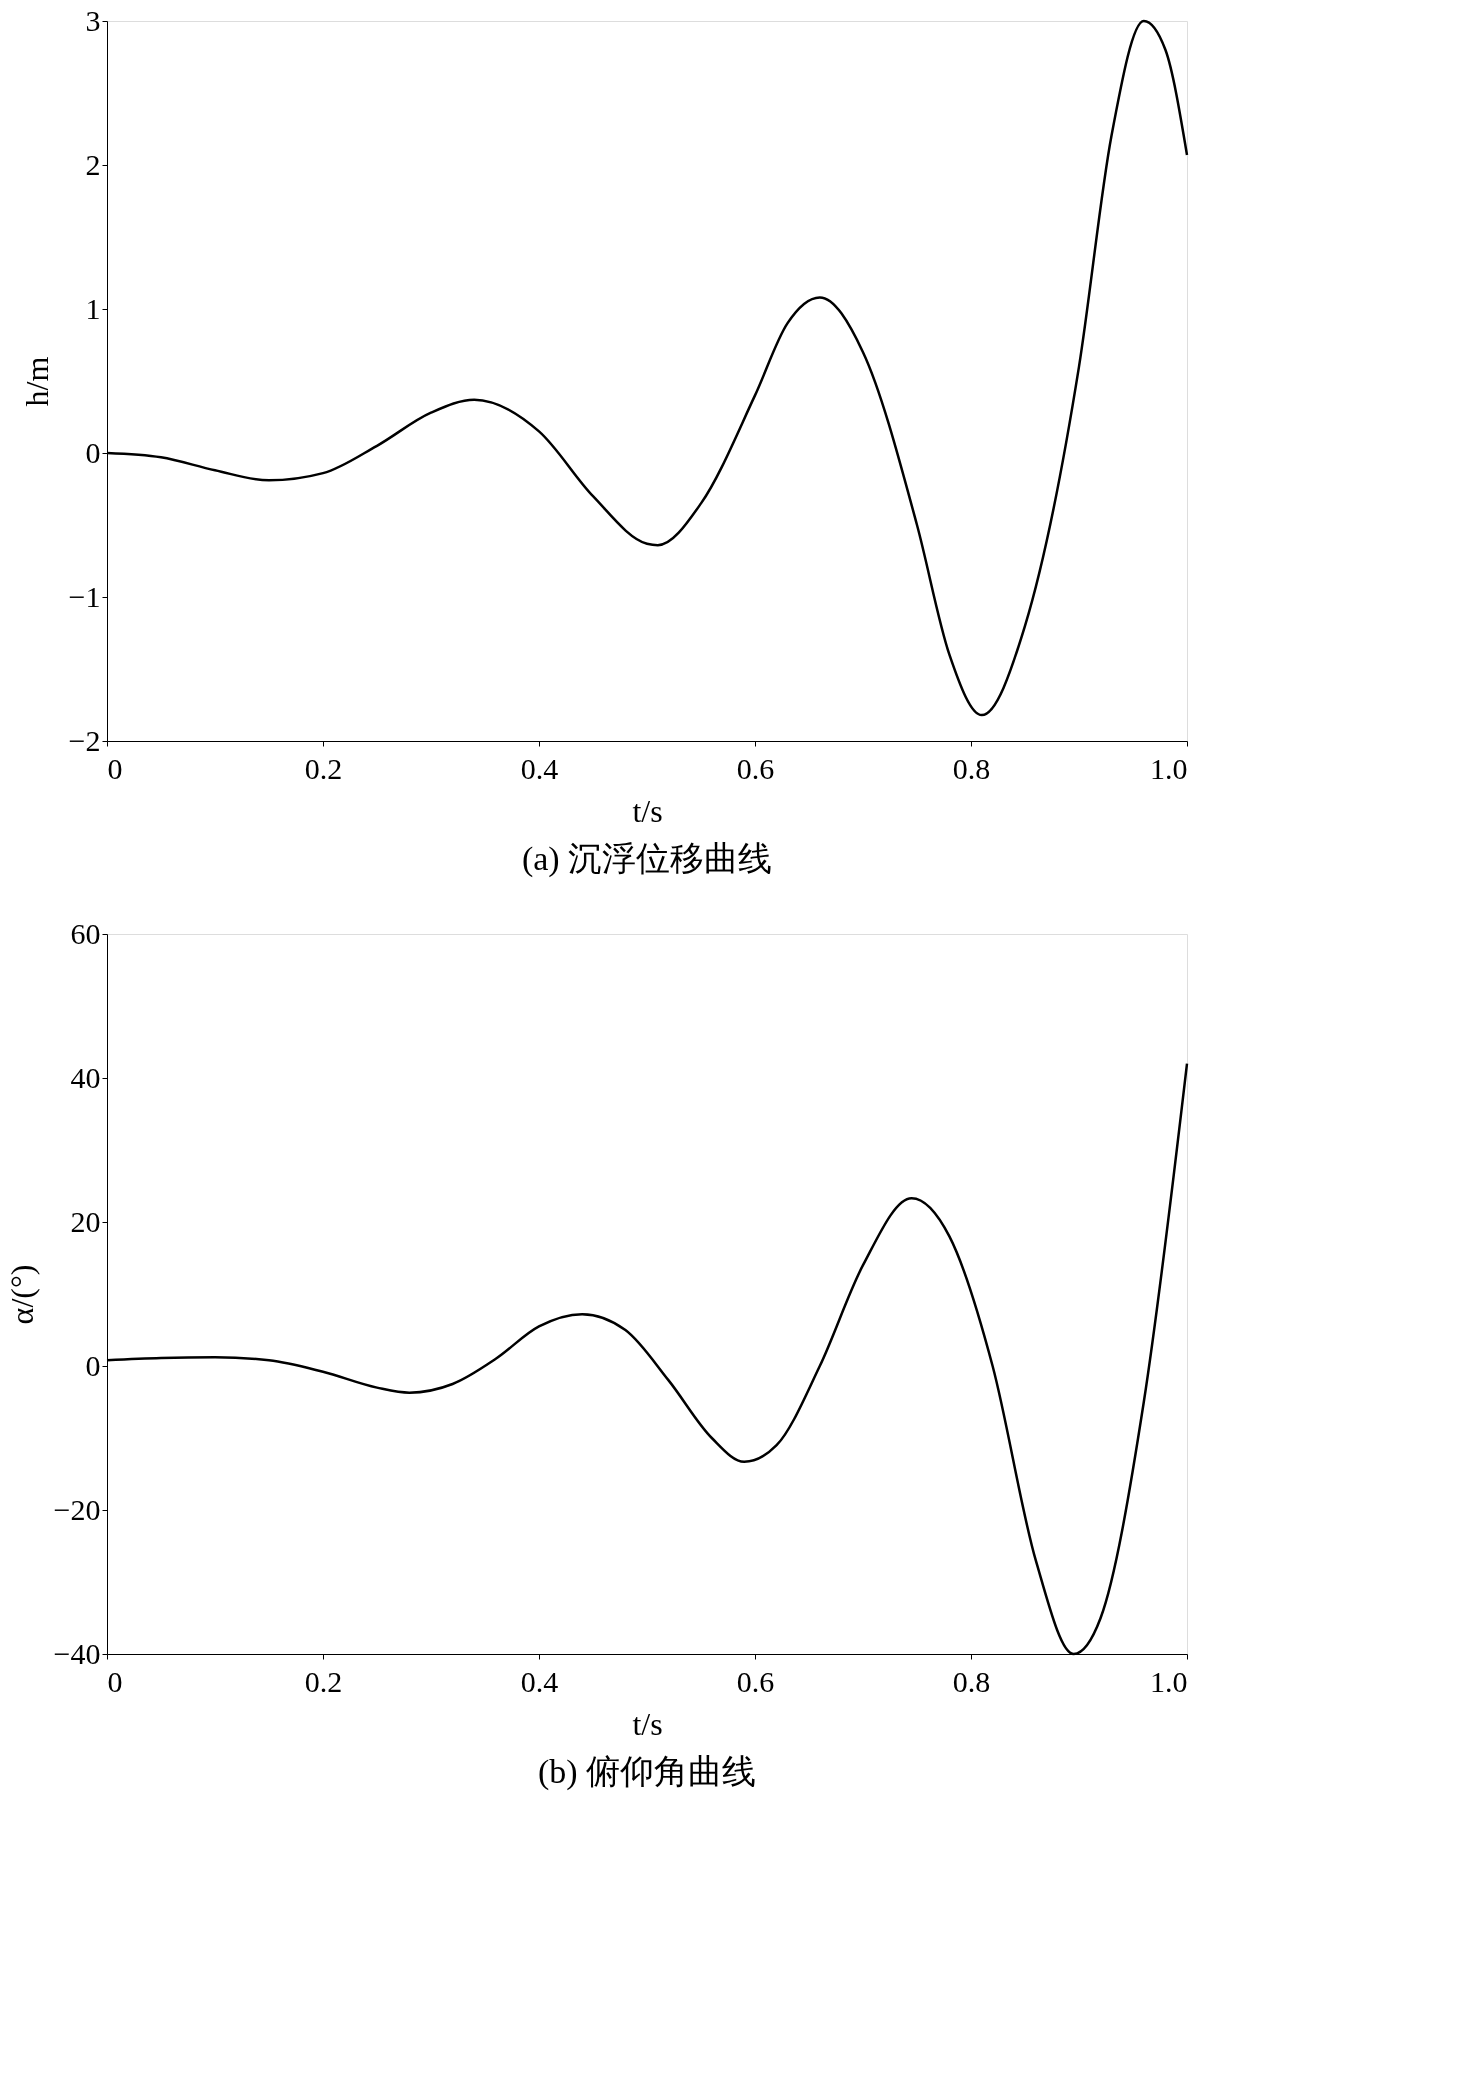 Image resolution: width=1476 pixels, height=2085 pixels. I want to click on y-tick-label: 3, so click(93, 20).